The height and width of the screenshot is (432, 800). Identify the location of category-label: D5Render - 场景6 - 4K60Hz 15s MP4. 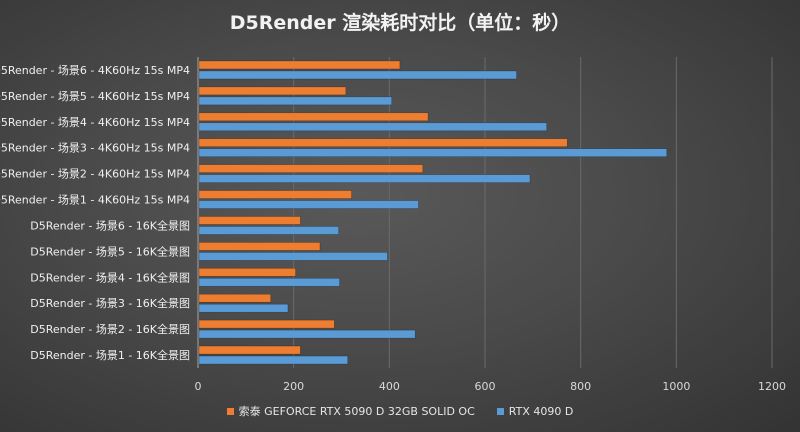
(95, 70).